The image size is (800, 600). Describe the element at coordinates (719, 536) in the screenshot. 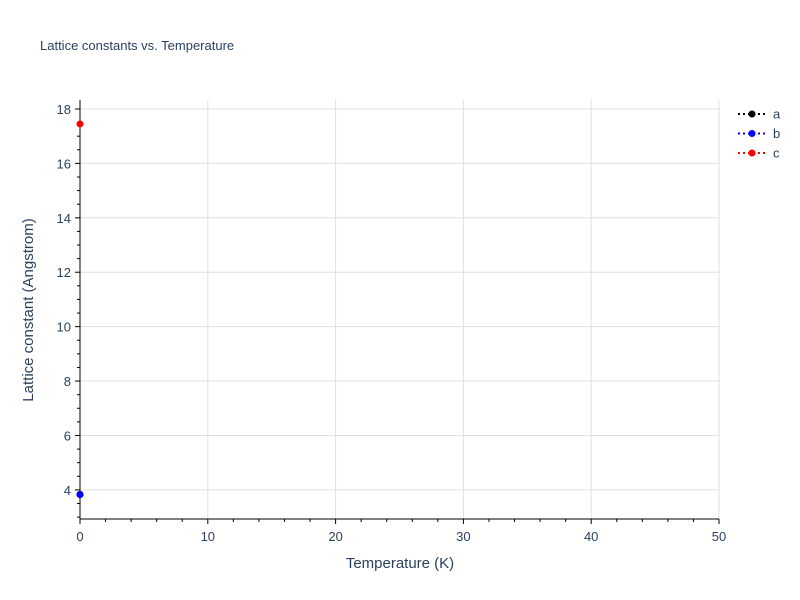

I see `x-tick-label: 50` at that location.